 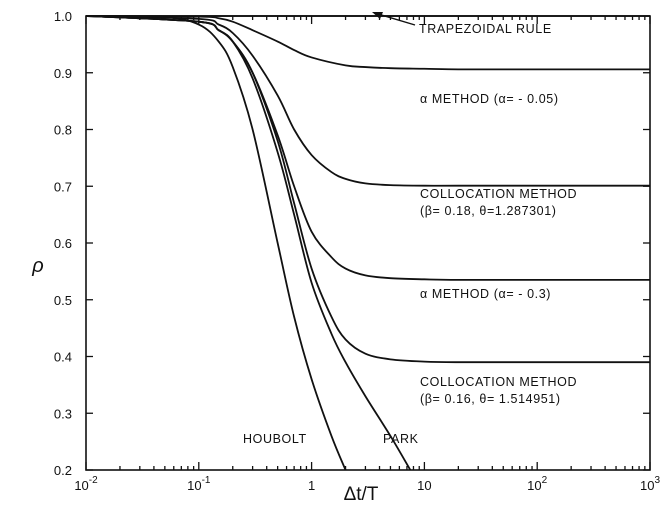 I want to click on y-tick-label: 0.6, so click(x=63, y=243).